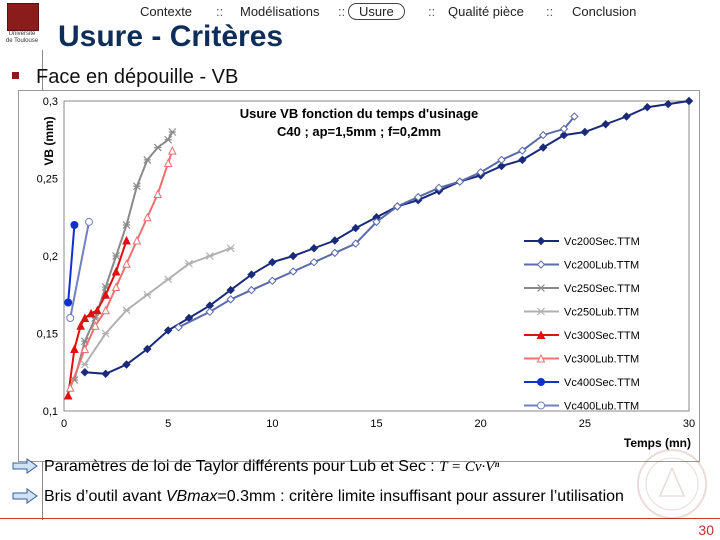 This screenshot has height=540, width=720. What do you see at coordinates (602, 289) in the screenshot?
I see `legend-label: Vc250Sec.TTM` at bounding box center [602, 289].